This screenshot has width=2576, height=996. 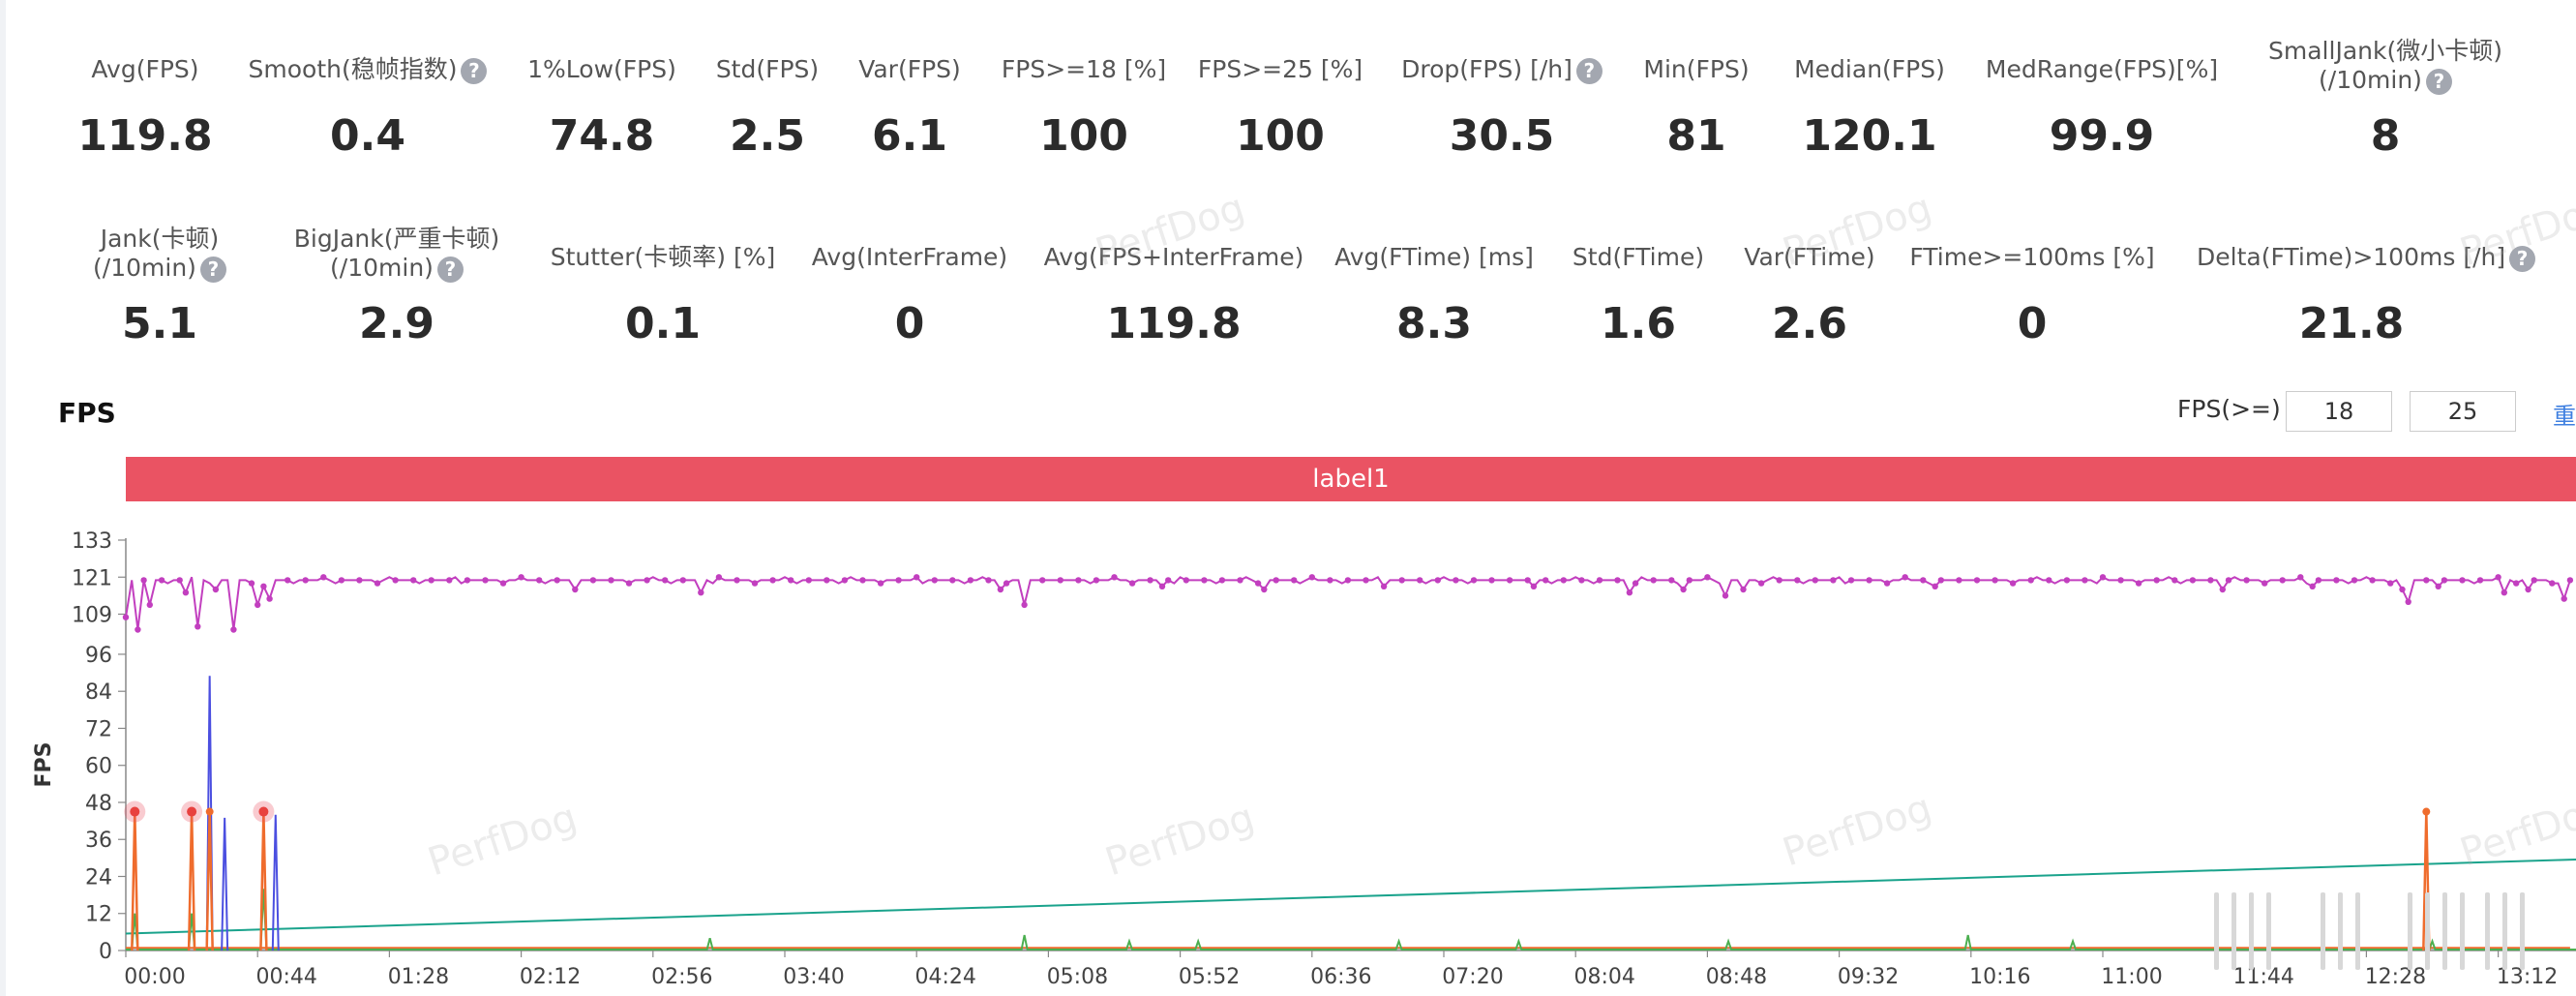 I want to click on metric-block: Drop(FPS) [/h]? 30.5, so click(x=1502, y=107).